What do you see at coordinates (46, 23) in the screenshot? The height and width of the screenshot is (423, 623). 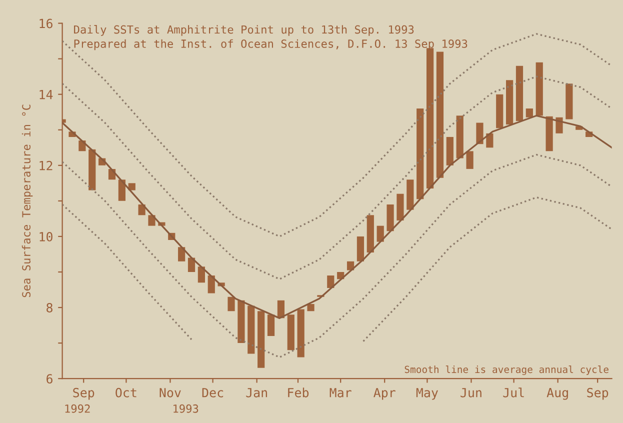 I see `y-tick-label: 16` at bounding box center [46, 23].